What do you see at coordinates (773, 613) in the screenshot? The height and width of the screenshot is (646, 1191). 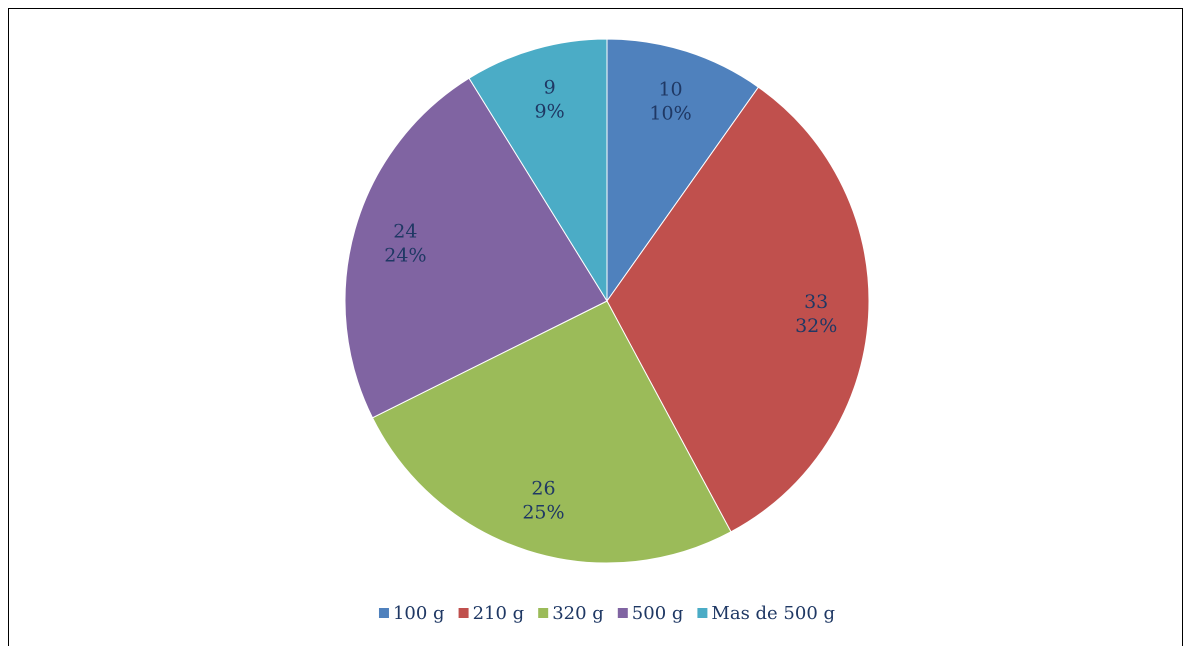 I see `legend-label: Mas de 500 g` at bounding box center [773, 613].